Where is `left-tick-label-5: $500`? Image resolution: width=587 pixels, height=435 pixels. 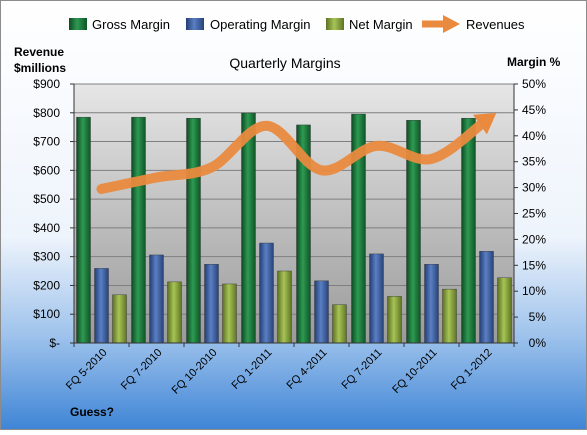 left-tick-label-5: $500 is located at coordinates (46, 199).